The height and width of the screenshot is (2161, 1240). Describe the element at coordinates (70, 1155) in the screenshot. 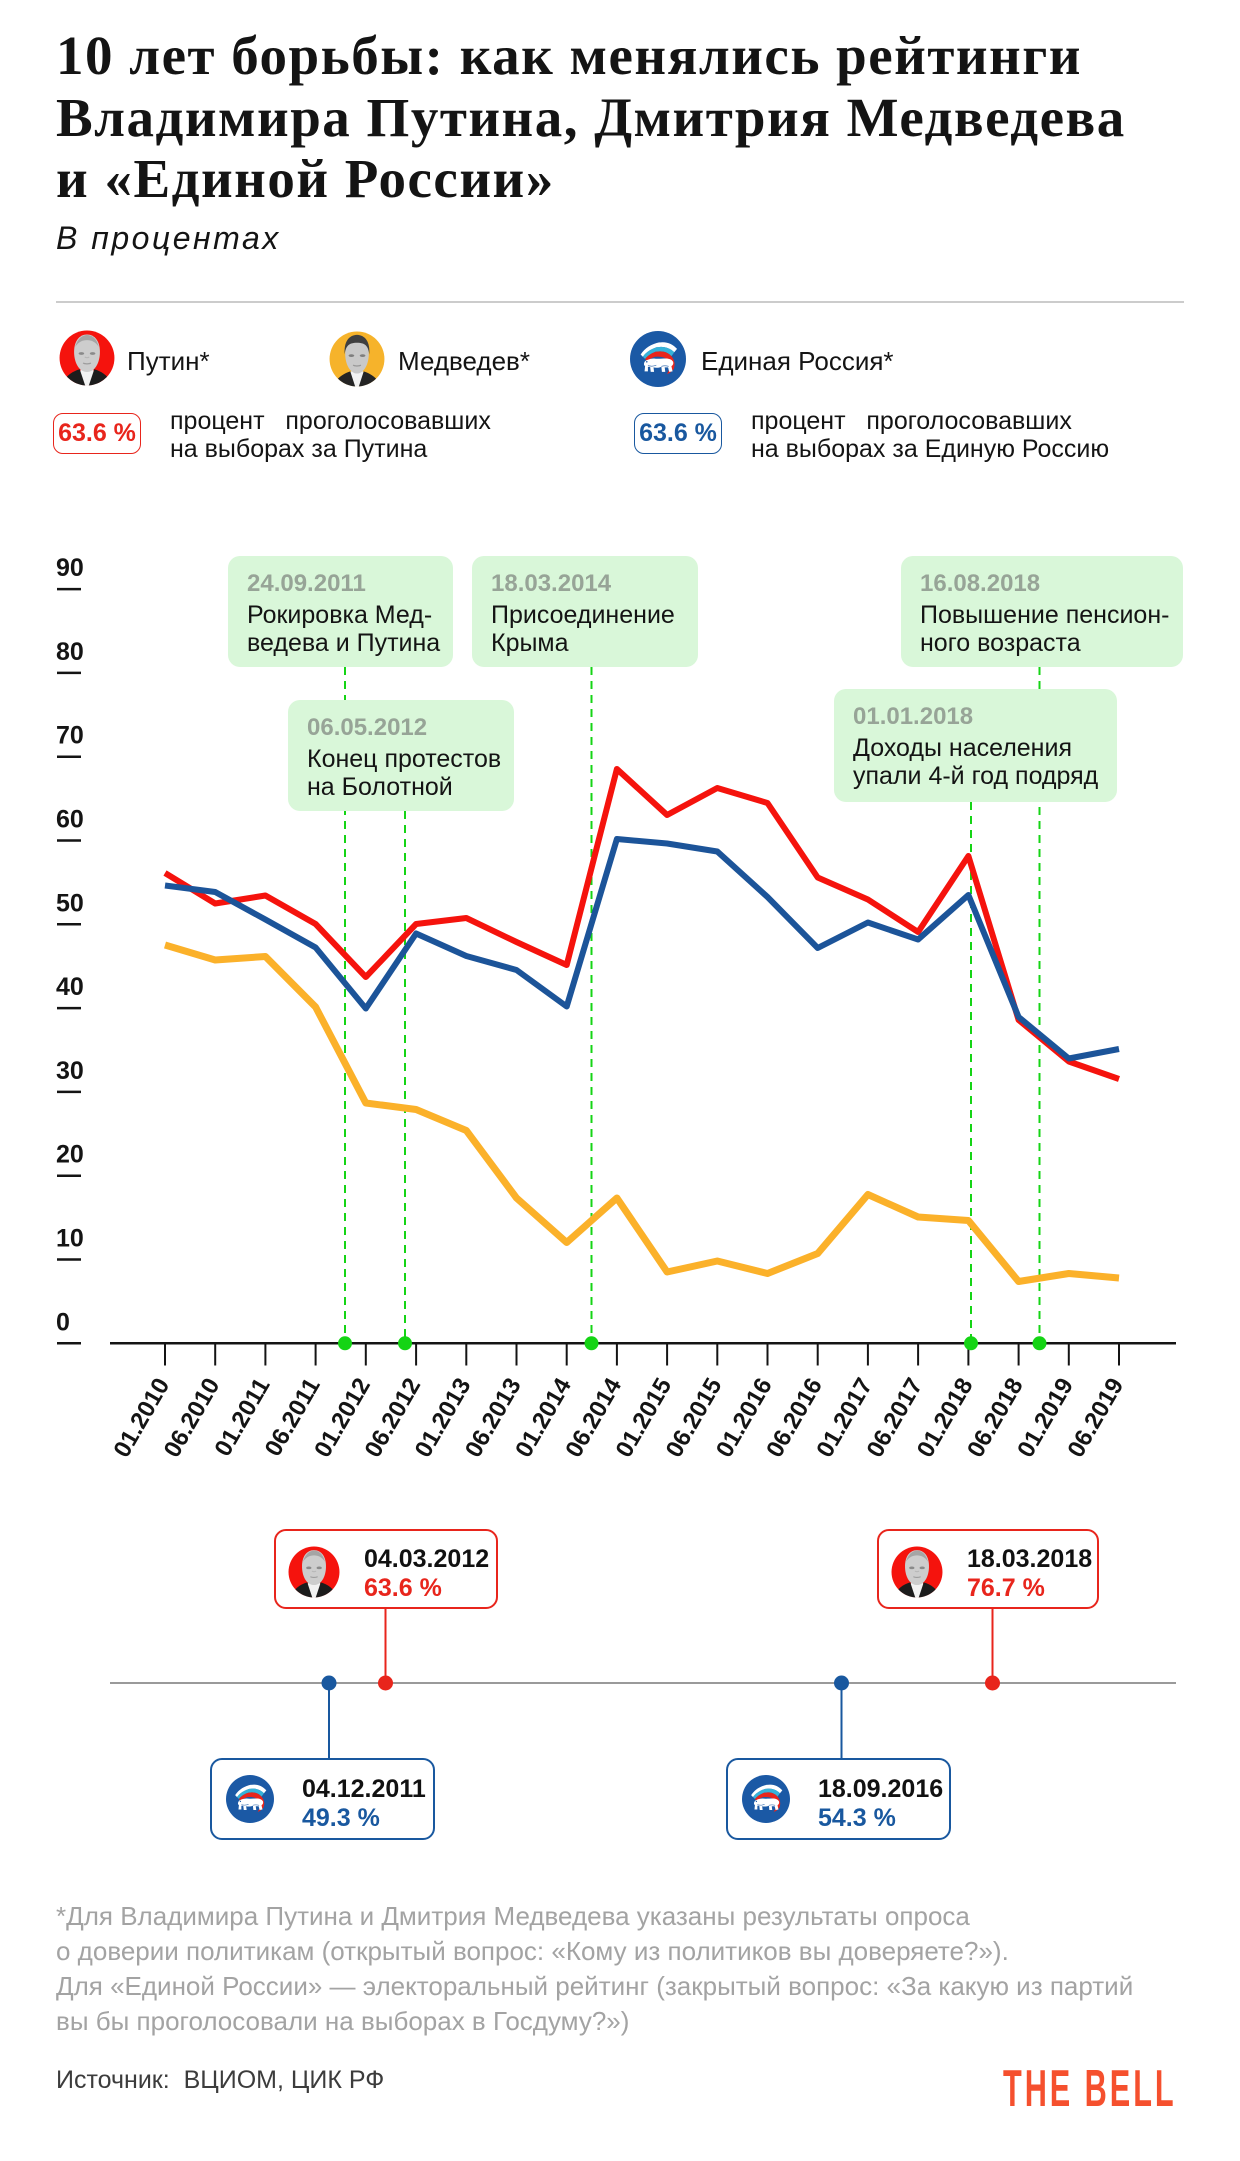

I see `svg-text: 20` at that location.